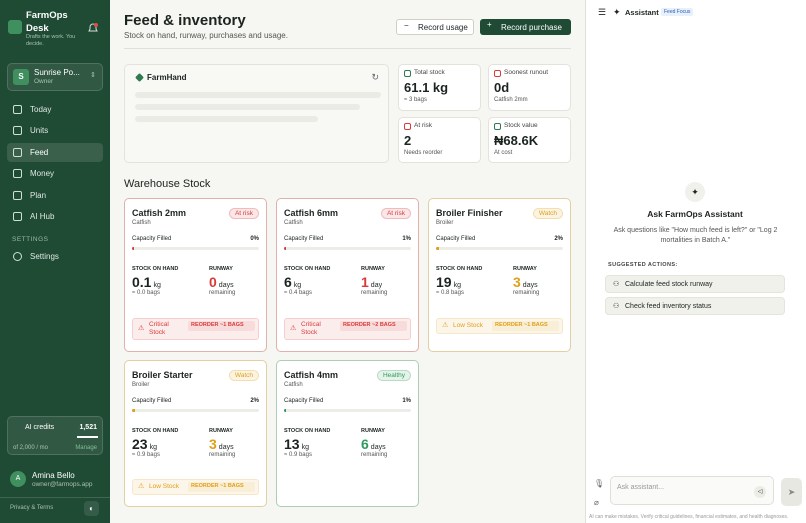  What do you see at coordinates (141, 223) in the screenshot?
I see `feed-type: Catfish` at bounding box center [141, 223].